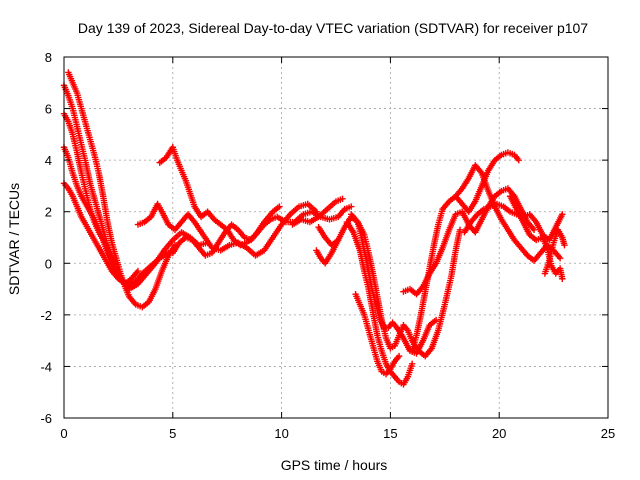 The image size is (640, 480). I want to click on x-tick-label: 0, so click(63, 433).